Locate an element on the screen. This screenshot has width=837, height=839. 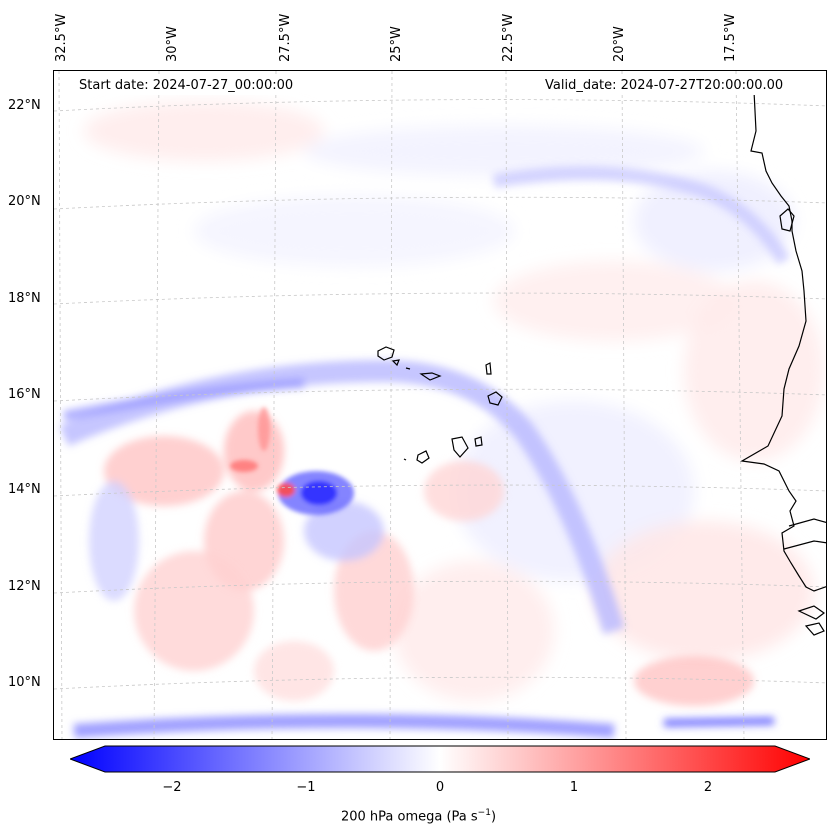
lat-label-10n: 10°N is located at coordinates (24, 682).